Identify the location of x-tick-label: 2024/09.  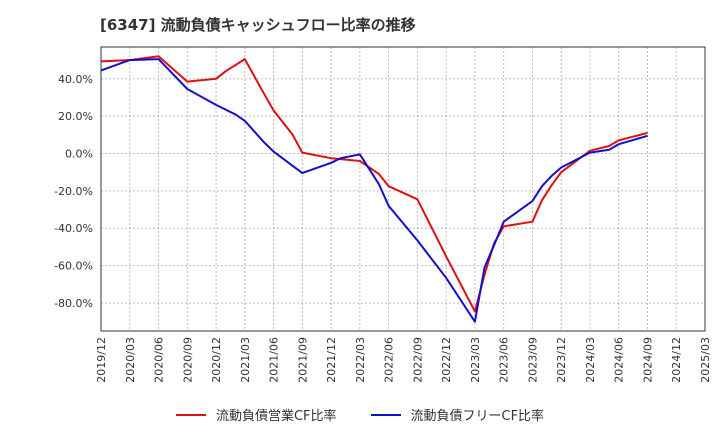
(647, 360).